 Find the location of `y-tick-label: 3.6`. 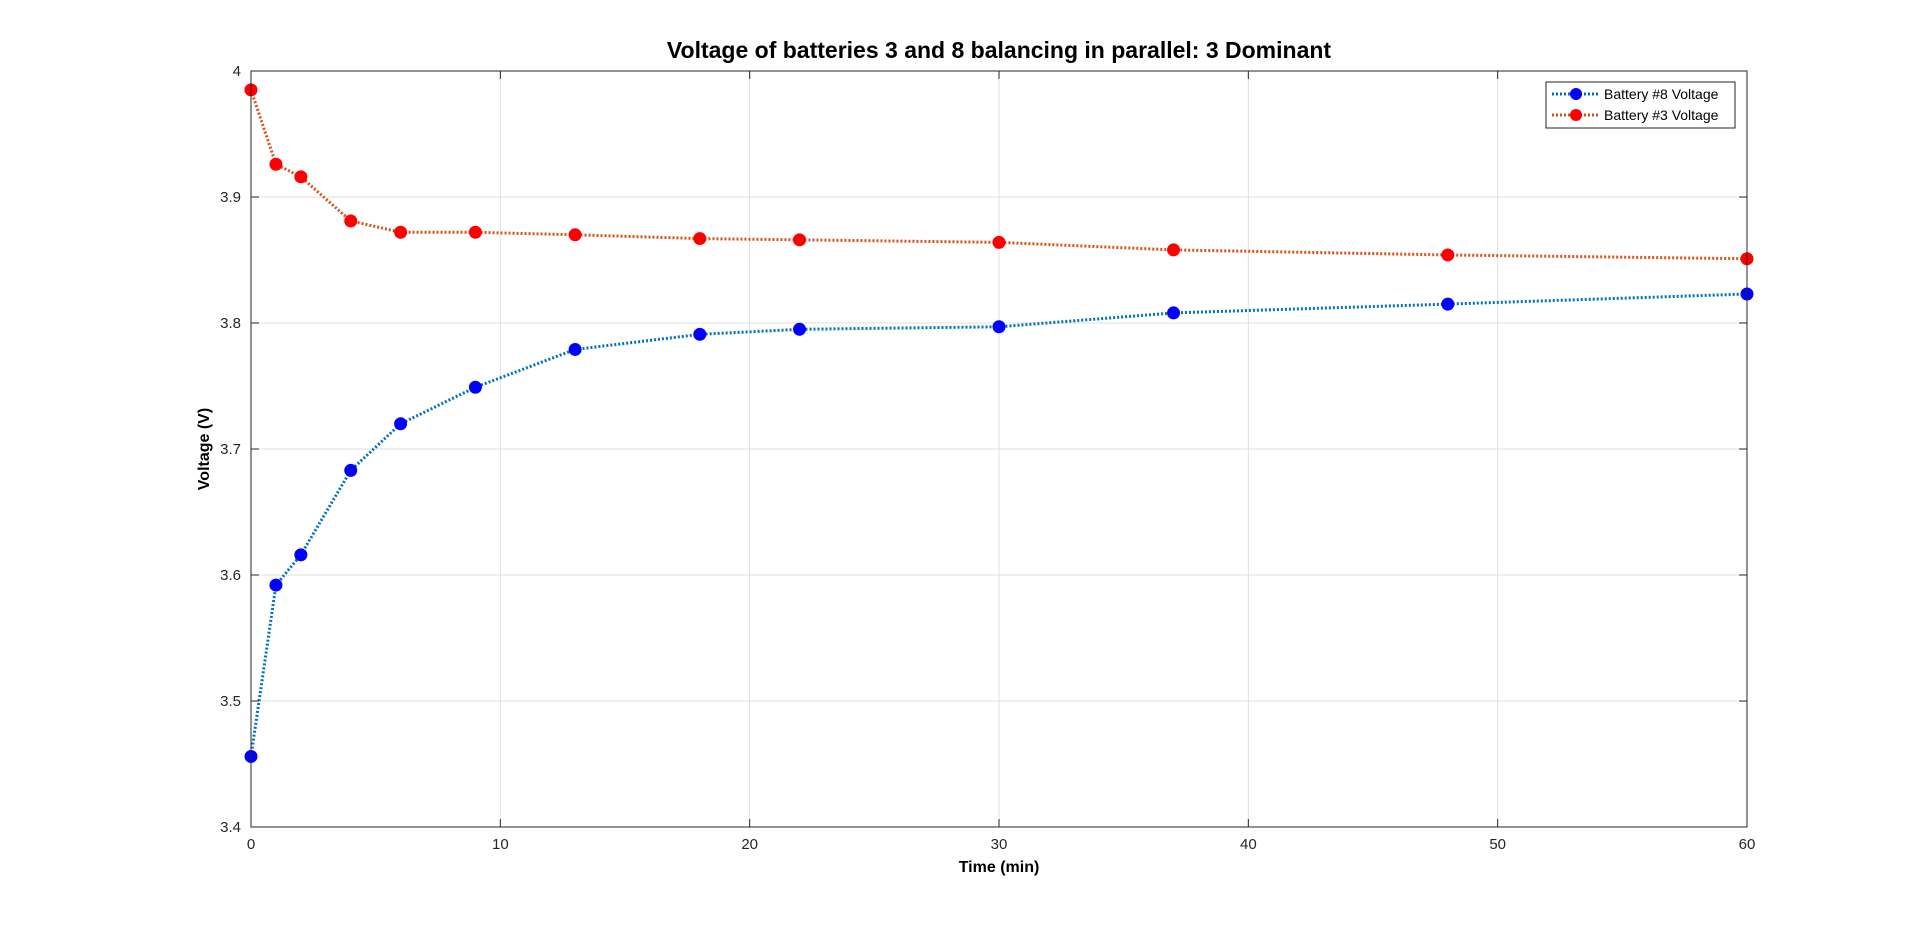

y-tick-label: 3.6 is located at coordinates (230, 575).